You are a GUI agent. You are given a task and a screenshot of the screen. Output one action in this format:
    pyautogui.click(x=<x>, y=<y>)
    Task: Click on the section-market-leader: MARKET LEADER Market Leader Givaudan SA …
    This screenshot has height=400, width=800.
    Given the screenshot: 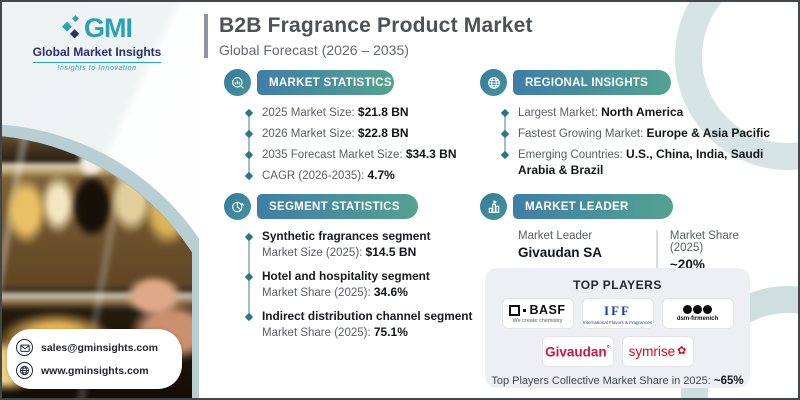 What is the action you would take?
    pyautogui.click(x=621, y=232)
    